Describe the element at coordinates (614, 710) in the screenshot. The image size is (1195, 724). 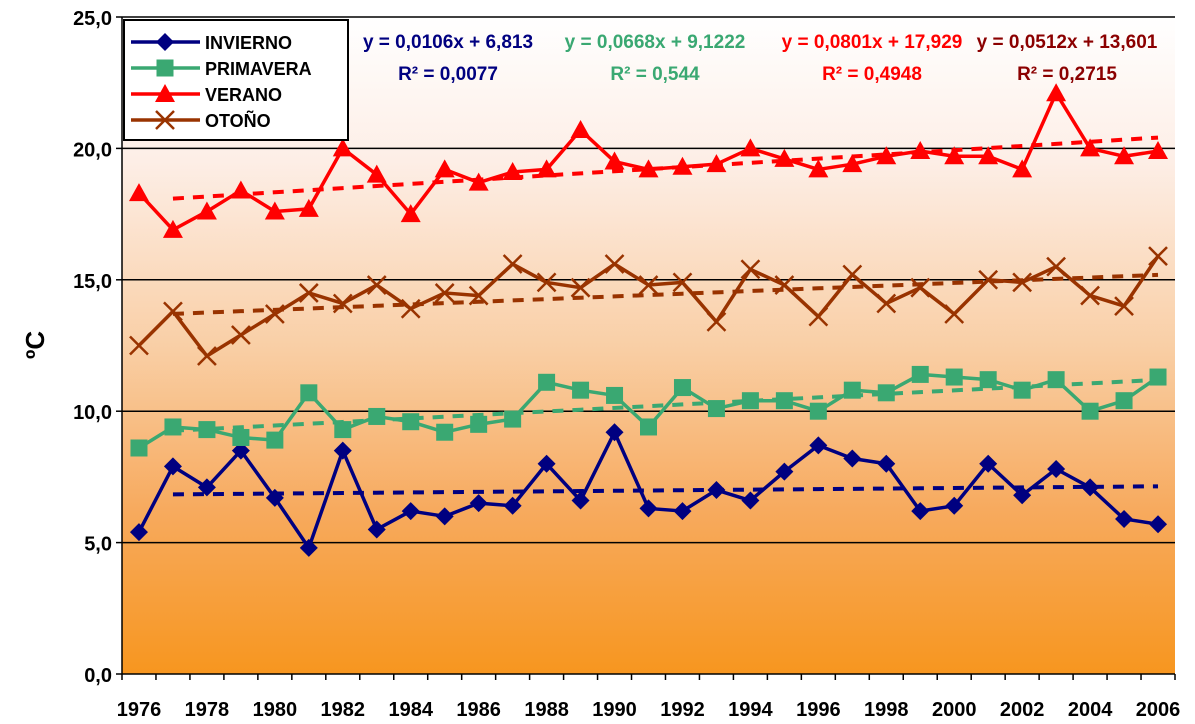
I see `x-tick-label: 1990` at that location.